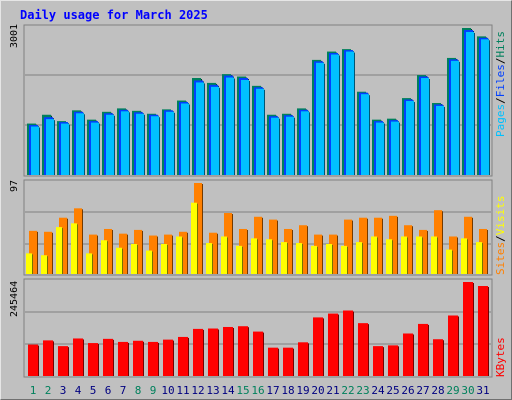 The height and width of the screenshot is (400, 512). Describe the element at coordinates (114, 15) in the screenshot. I see `chart-title: Daily usage for March 2025` at that location.